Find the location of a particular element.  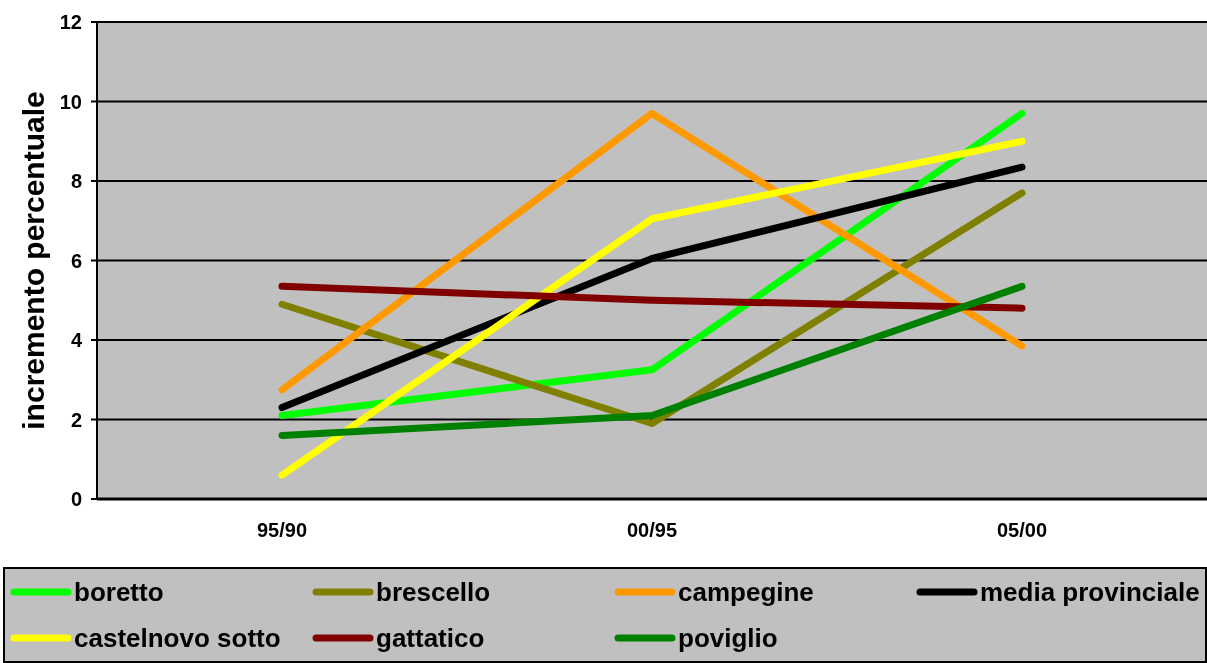

y-tick-label: 4 is located at coordinates (76, 340).